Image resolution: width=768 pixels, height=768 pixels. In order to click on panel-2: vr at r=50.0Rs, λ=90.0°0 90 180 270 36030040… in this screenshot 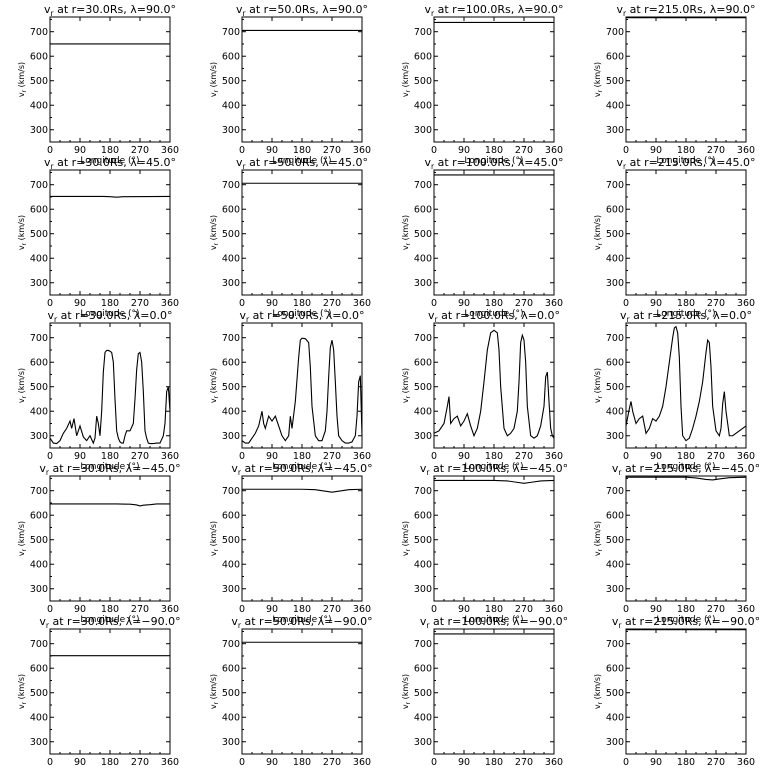, I will do `click(290, 84)`.